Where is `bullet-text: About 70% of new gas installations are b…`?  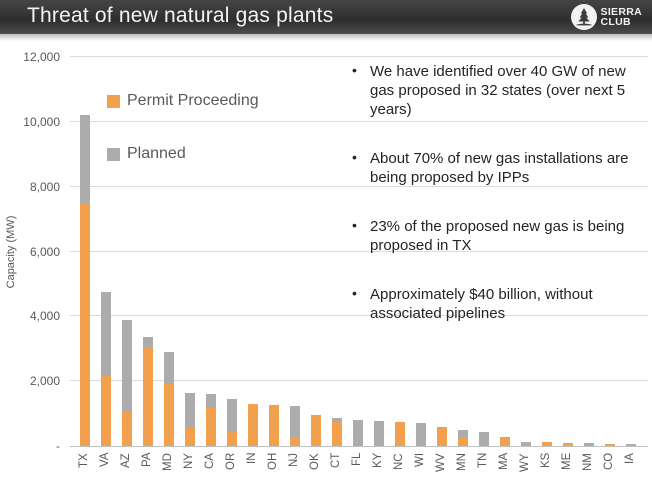
bullet-text: About 70% of new gas installations are b… is located at coordinates (499, 168).